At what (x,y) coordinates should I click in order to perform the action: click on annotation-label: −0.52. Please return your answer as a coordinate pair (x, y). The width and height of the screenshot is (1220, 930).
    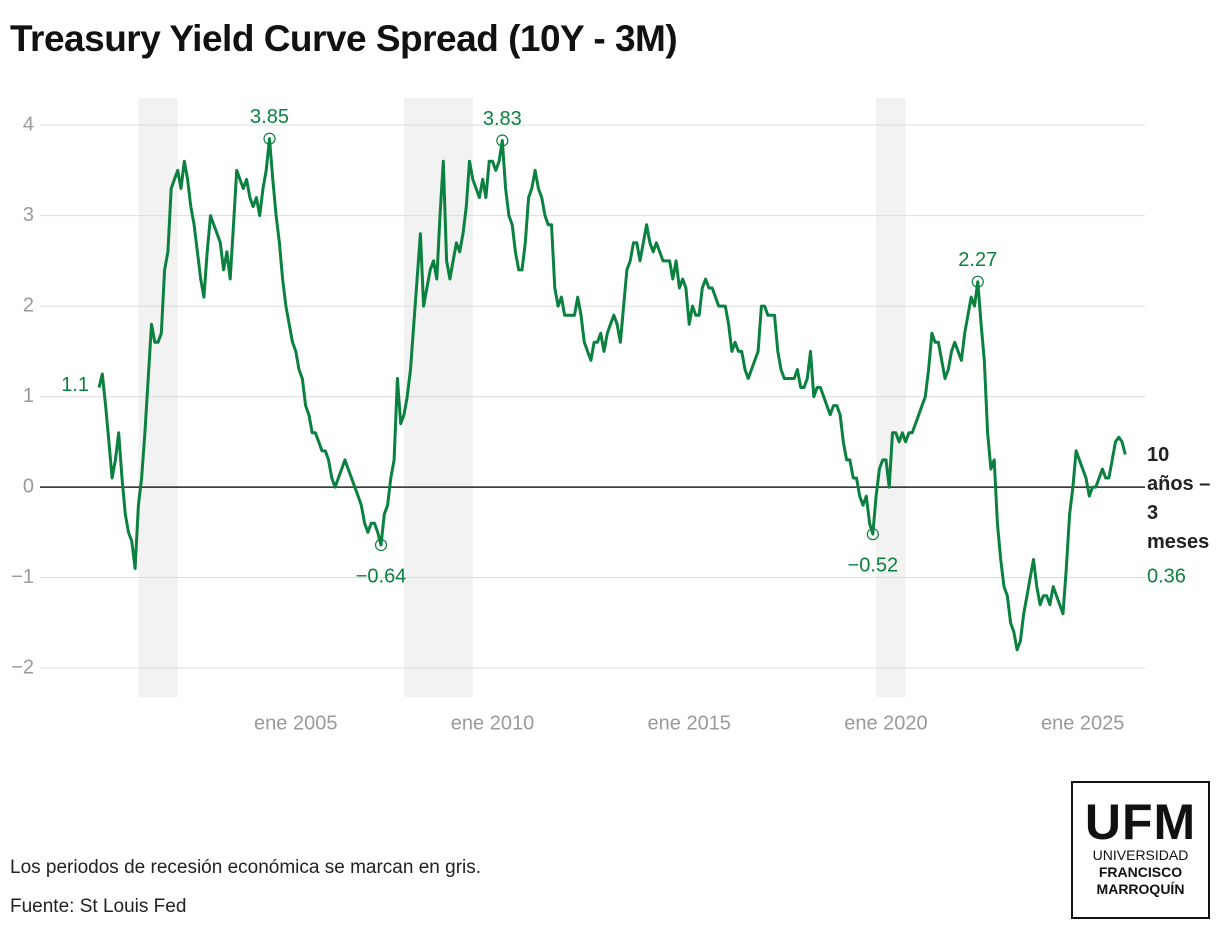
    Looking at the image, I should click on (873, 565).